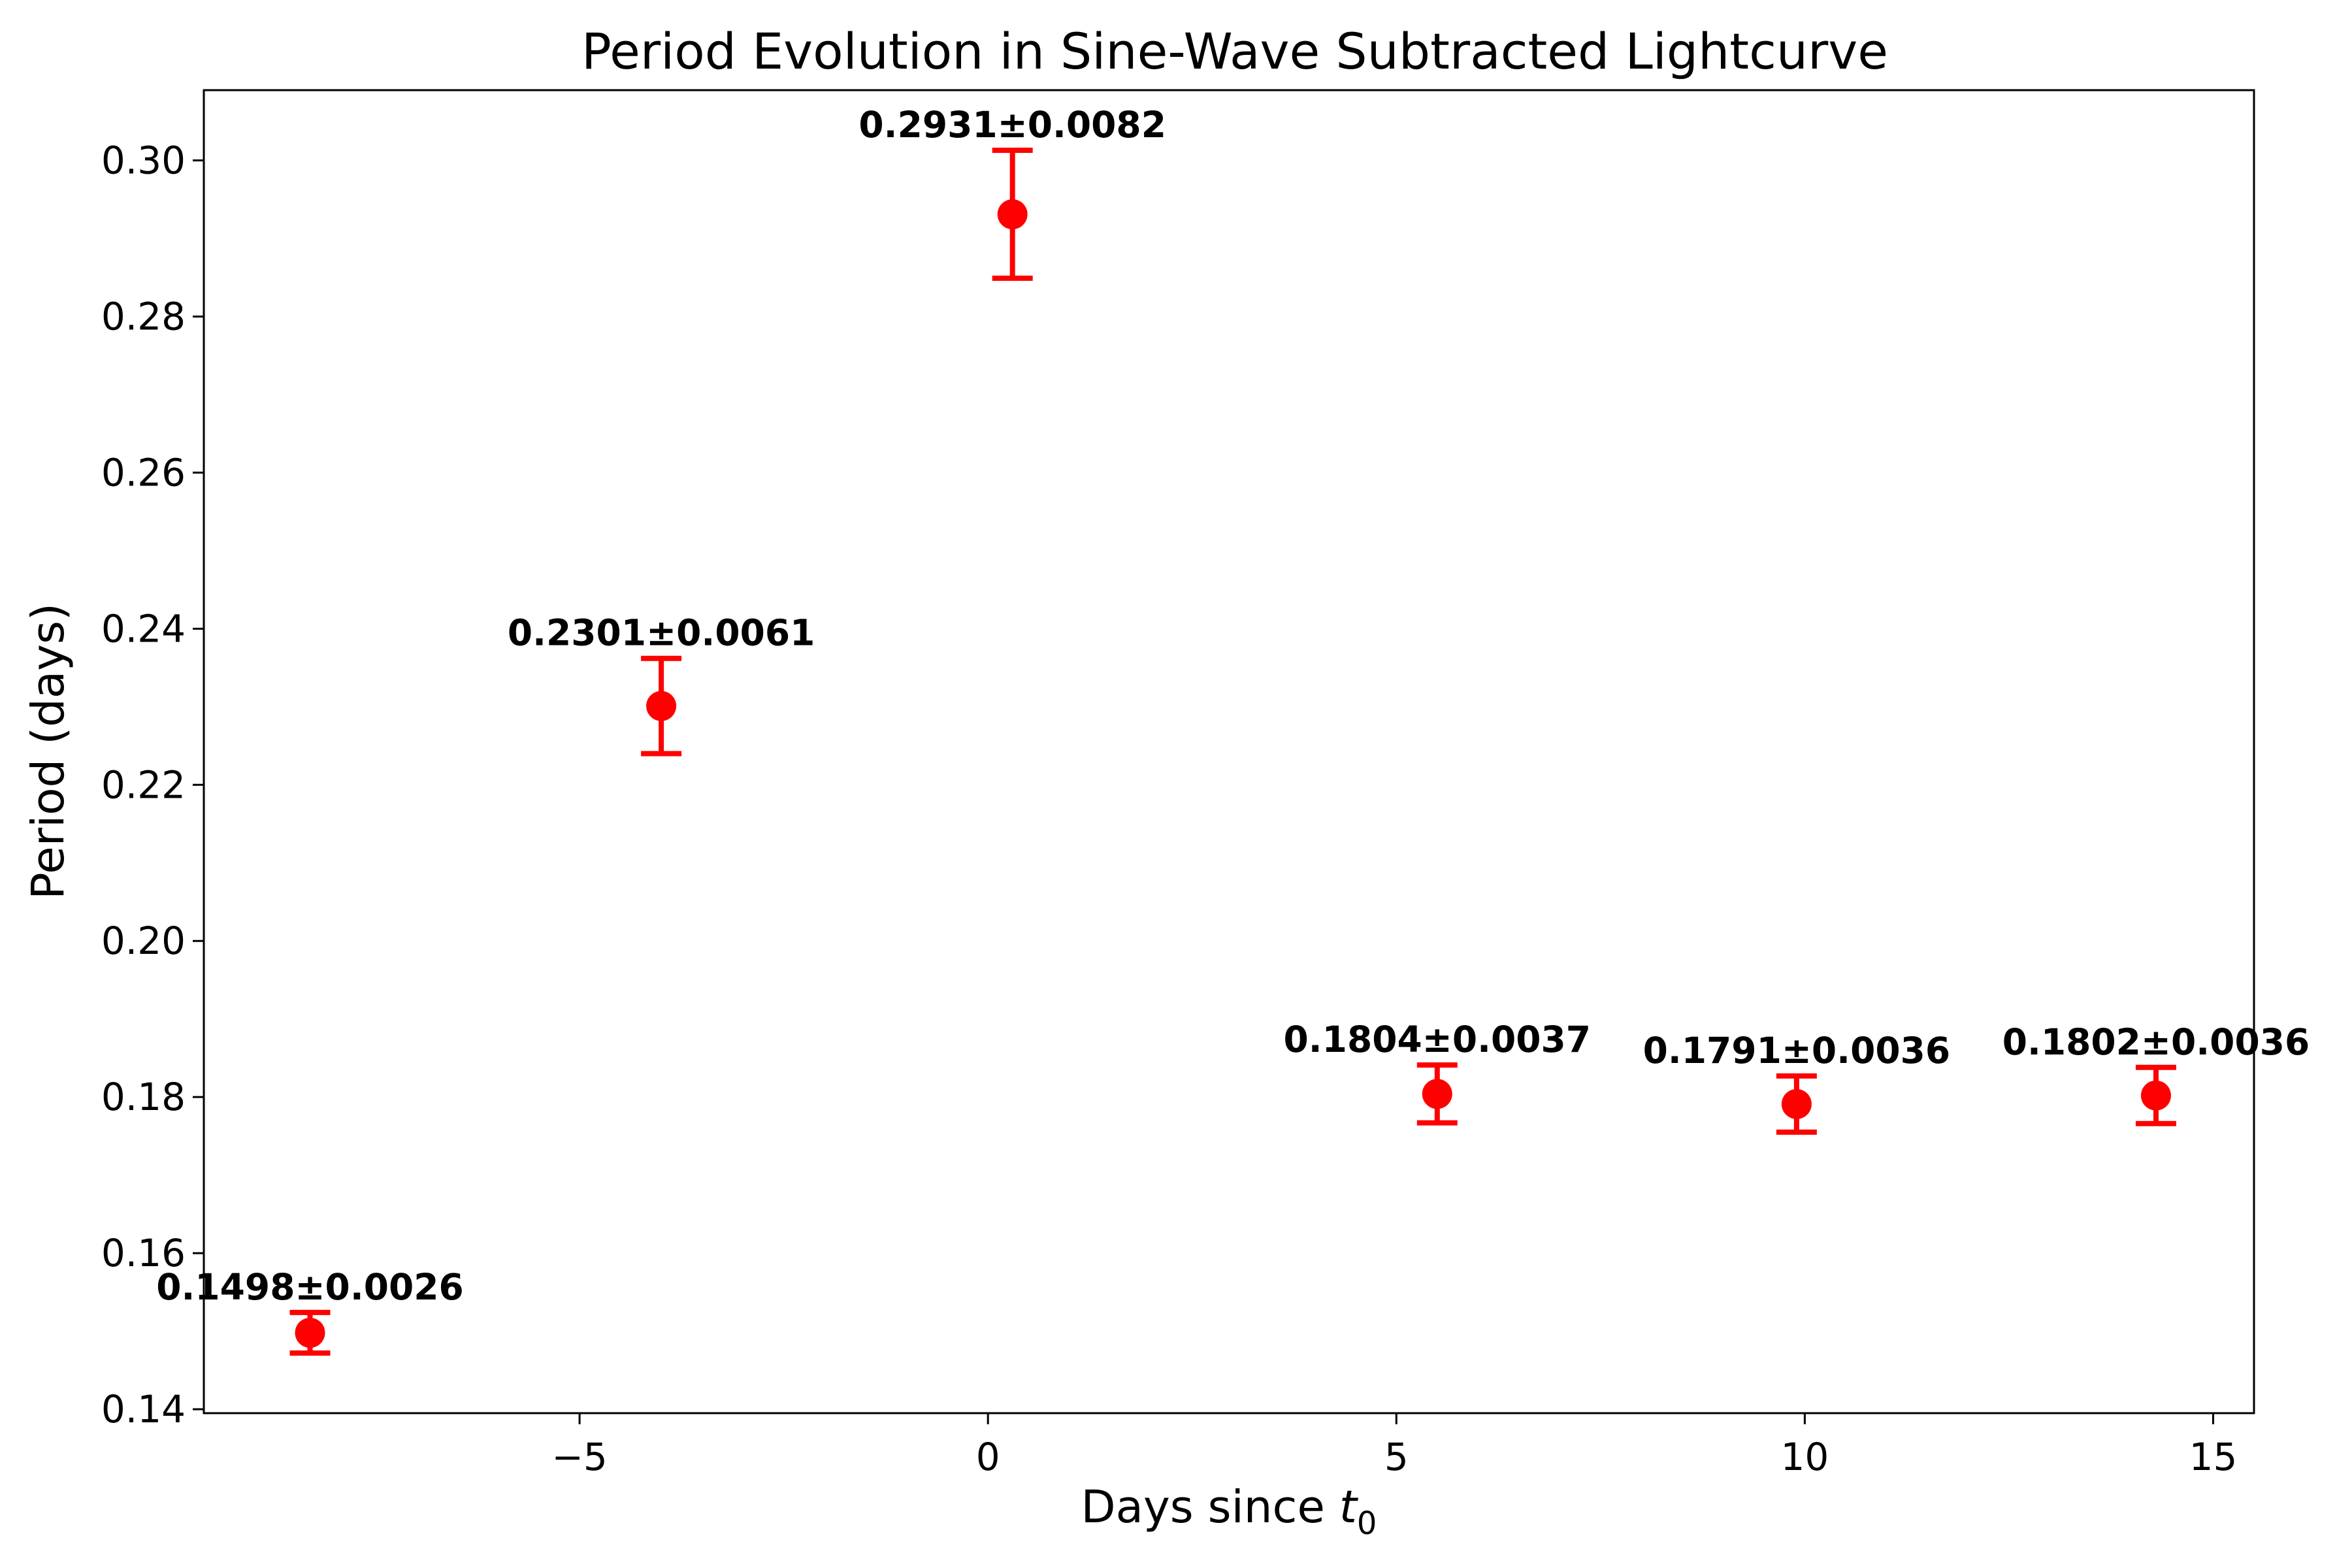  What do you see at coordinates (143, 161) in the screenshot?
I see `y-tick-label: 0.30` at bounding box center [143, 161].